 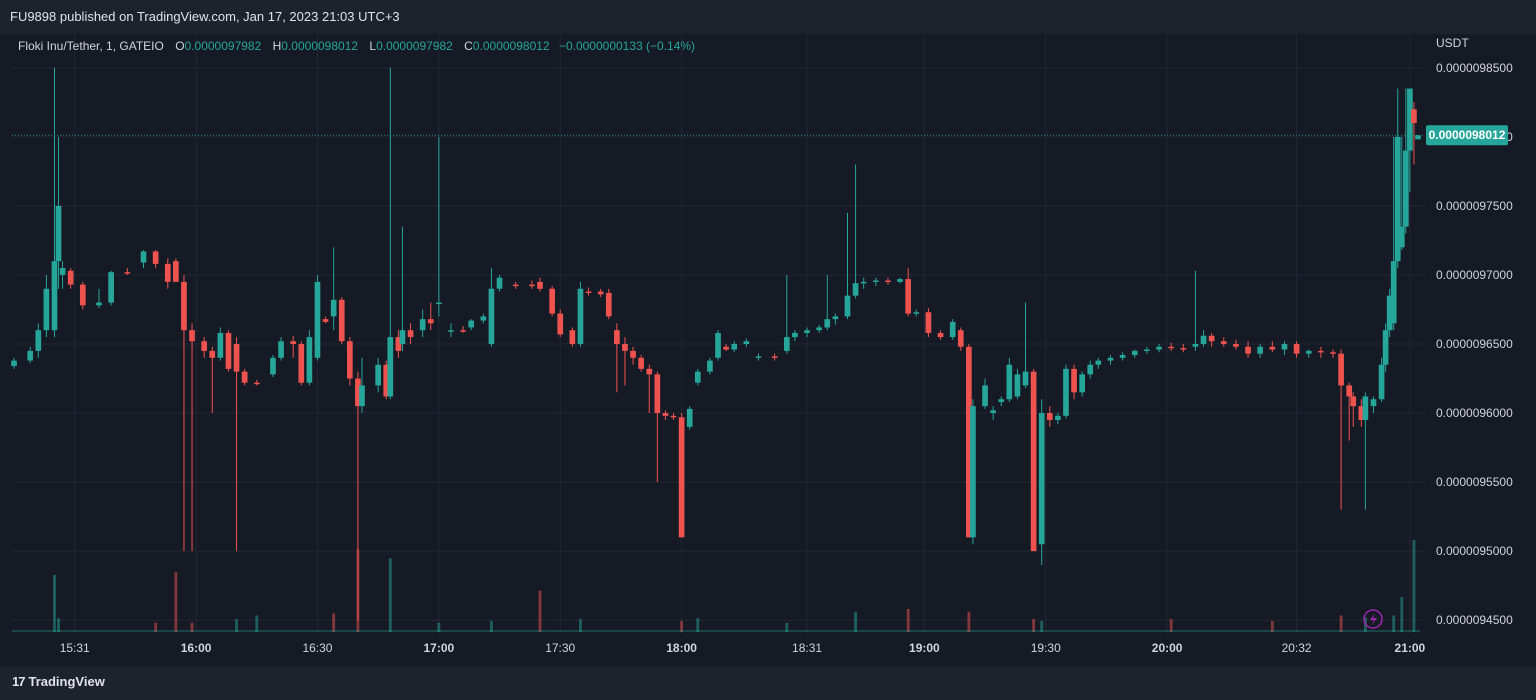 What do you see at coordinates (1474, 482) in the screenshot?
I see `y-tick-label: 0.0000095500` at bounding box center [1474, 482].